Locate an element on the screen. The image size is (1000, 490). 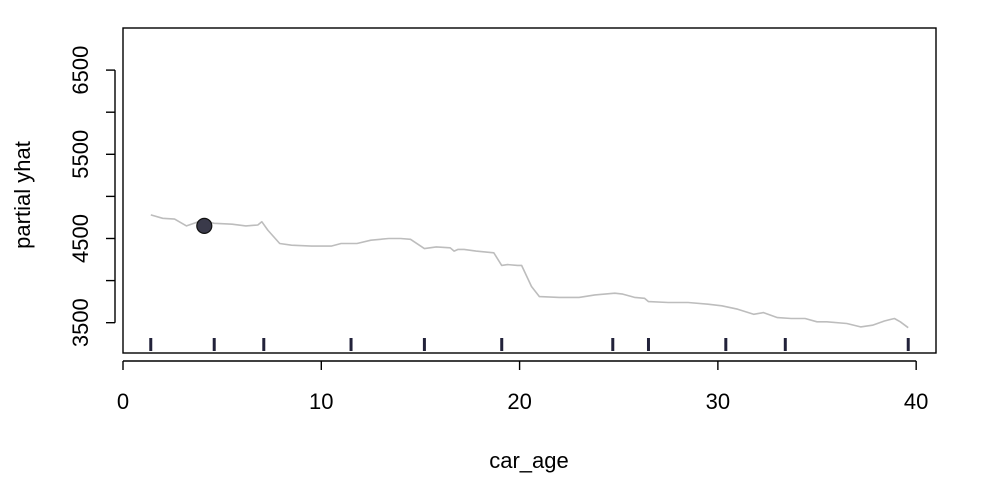
y-tick-label: 3500 is located at coordinates (80, 322).